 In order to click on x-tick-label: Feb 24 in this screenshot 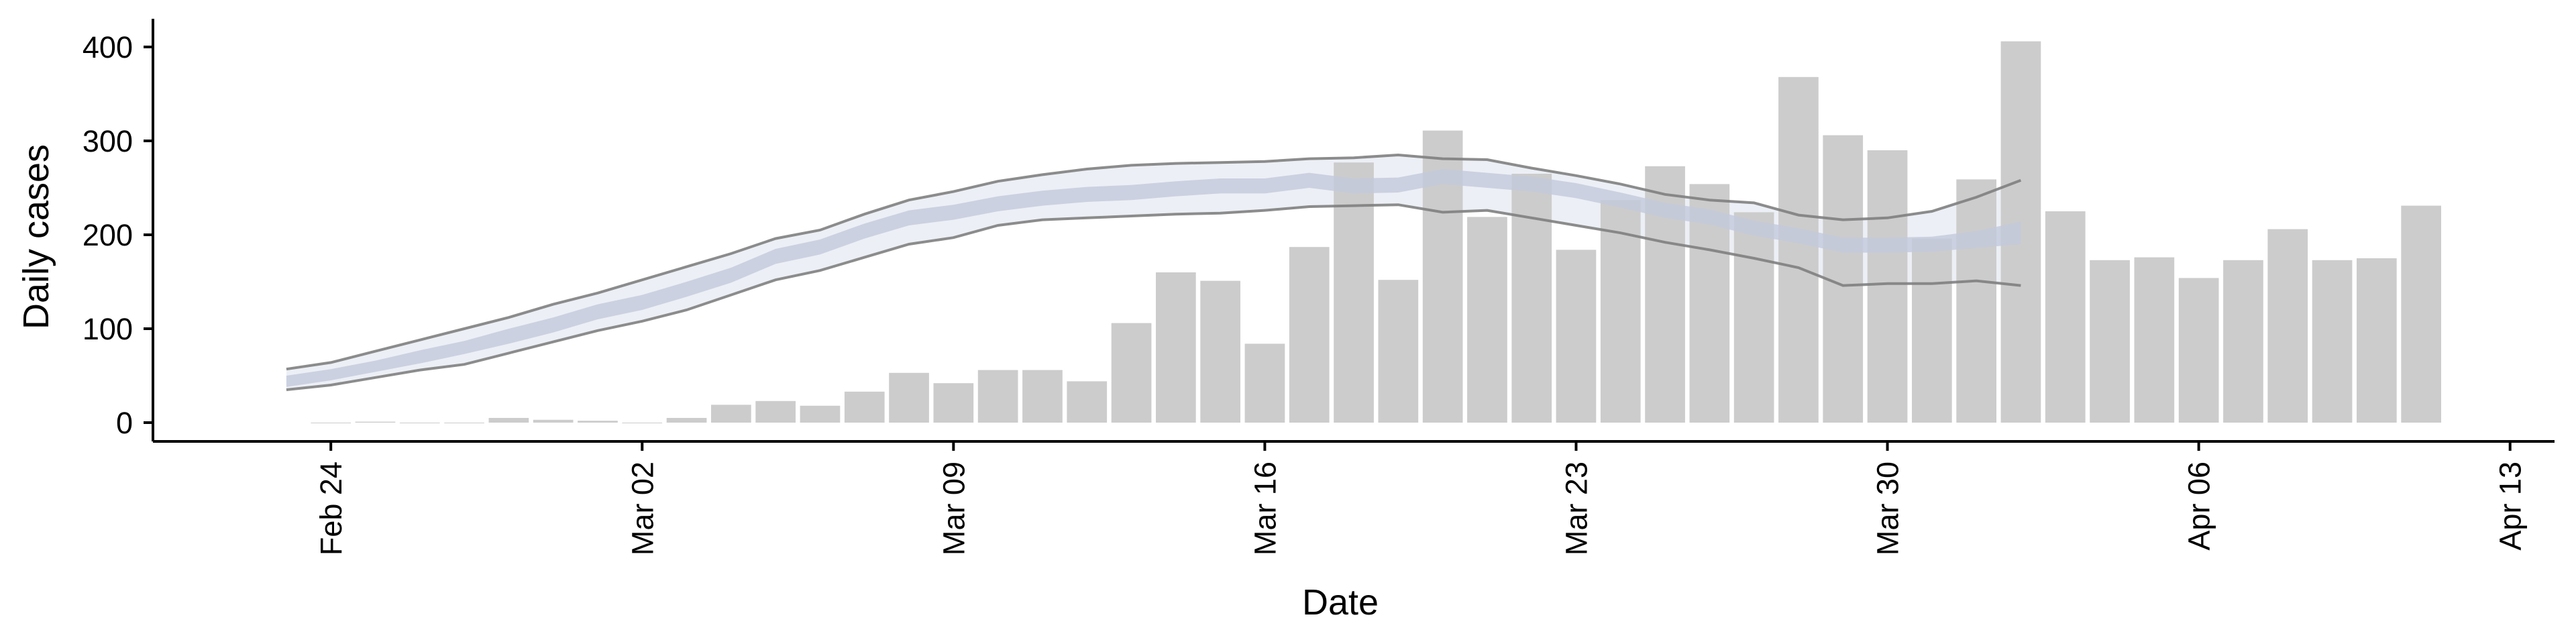, I will do `click(331, 508)`.